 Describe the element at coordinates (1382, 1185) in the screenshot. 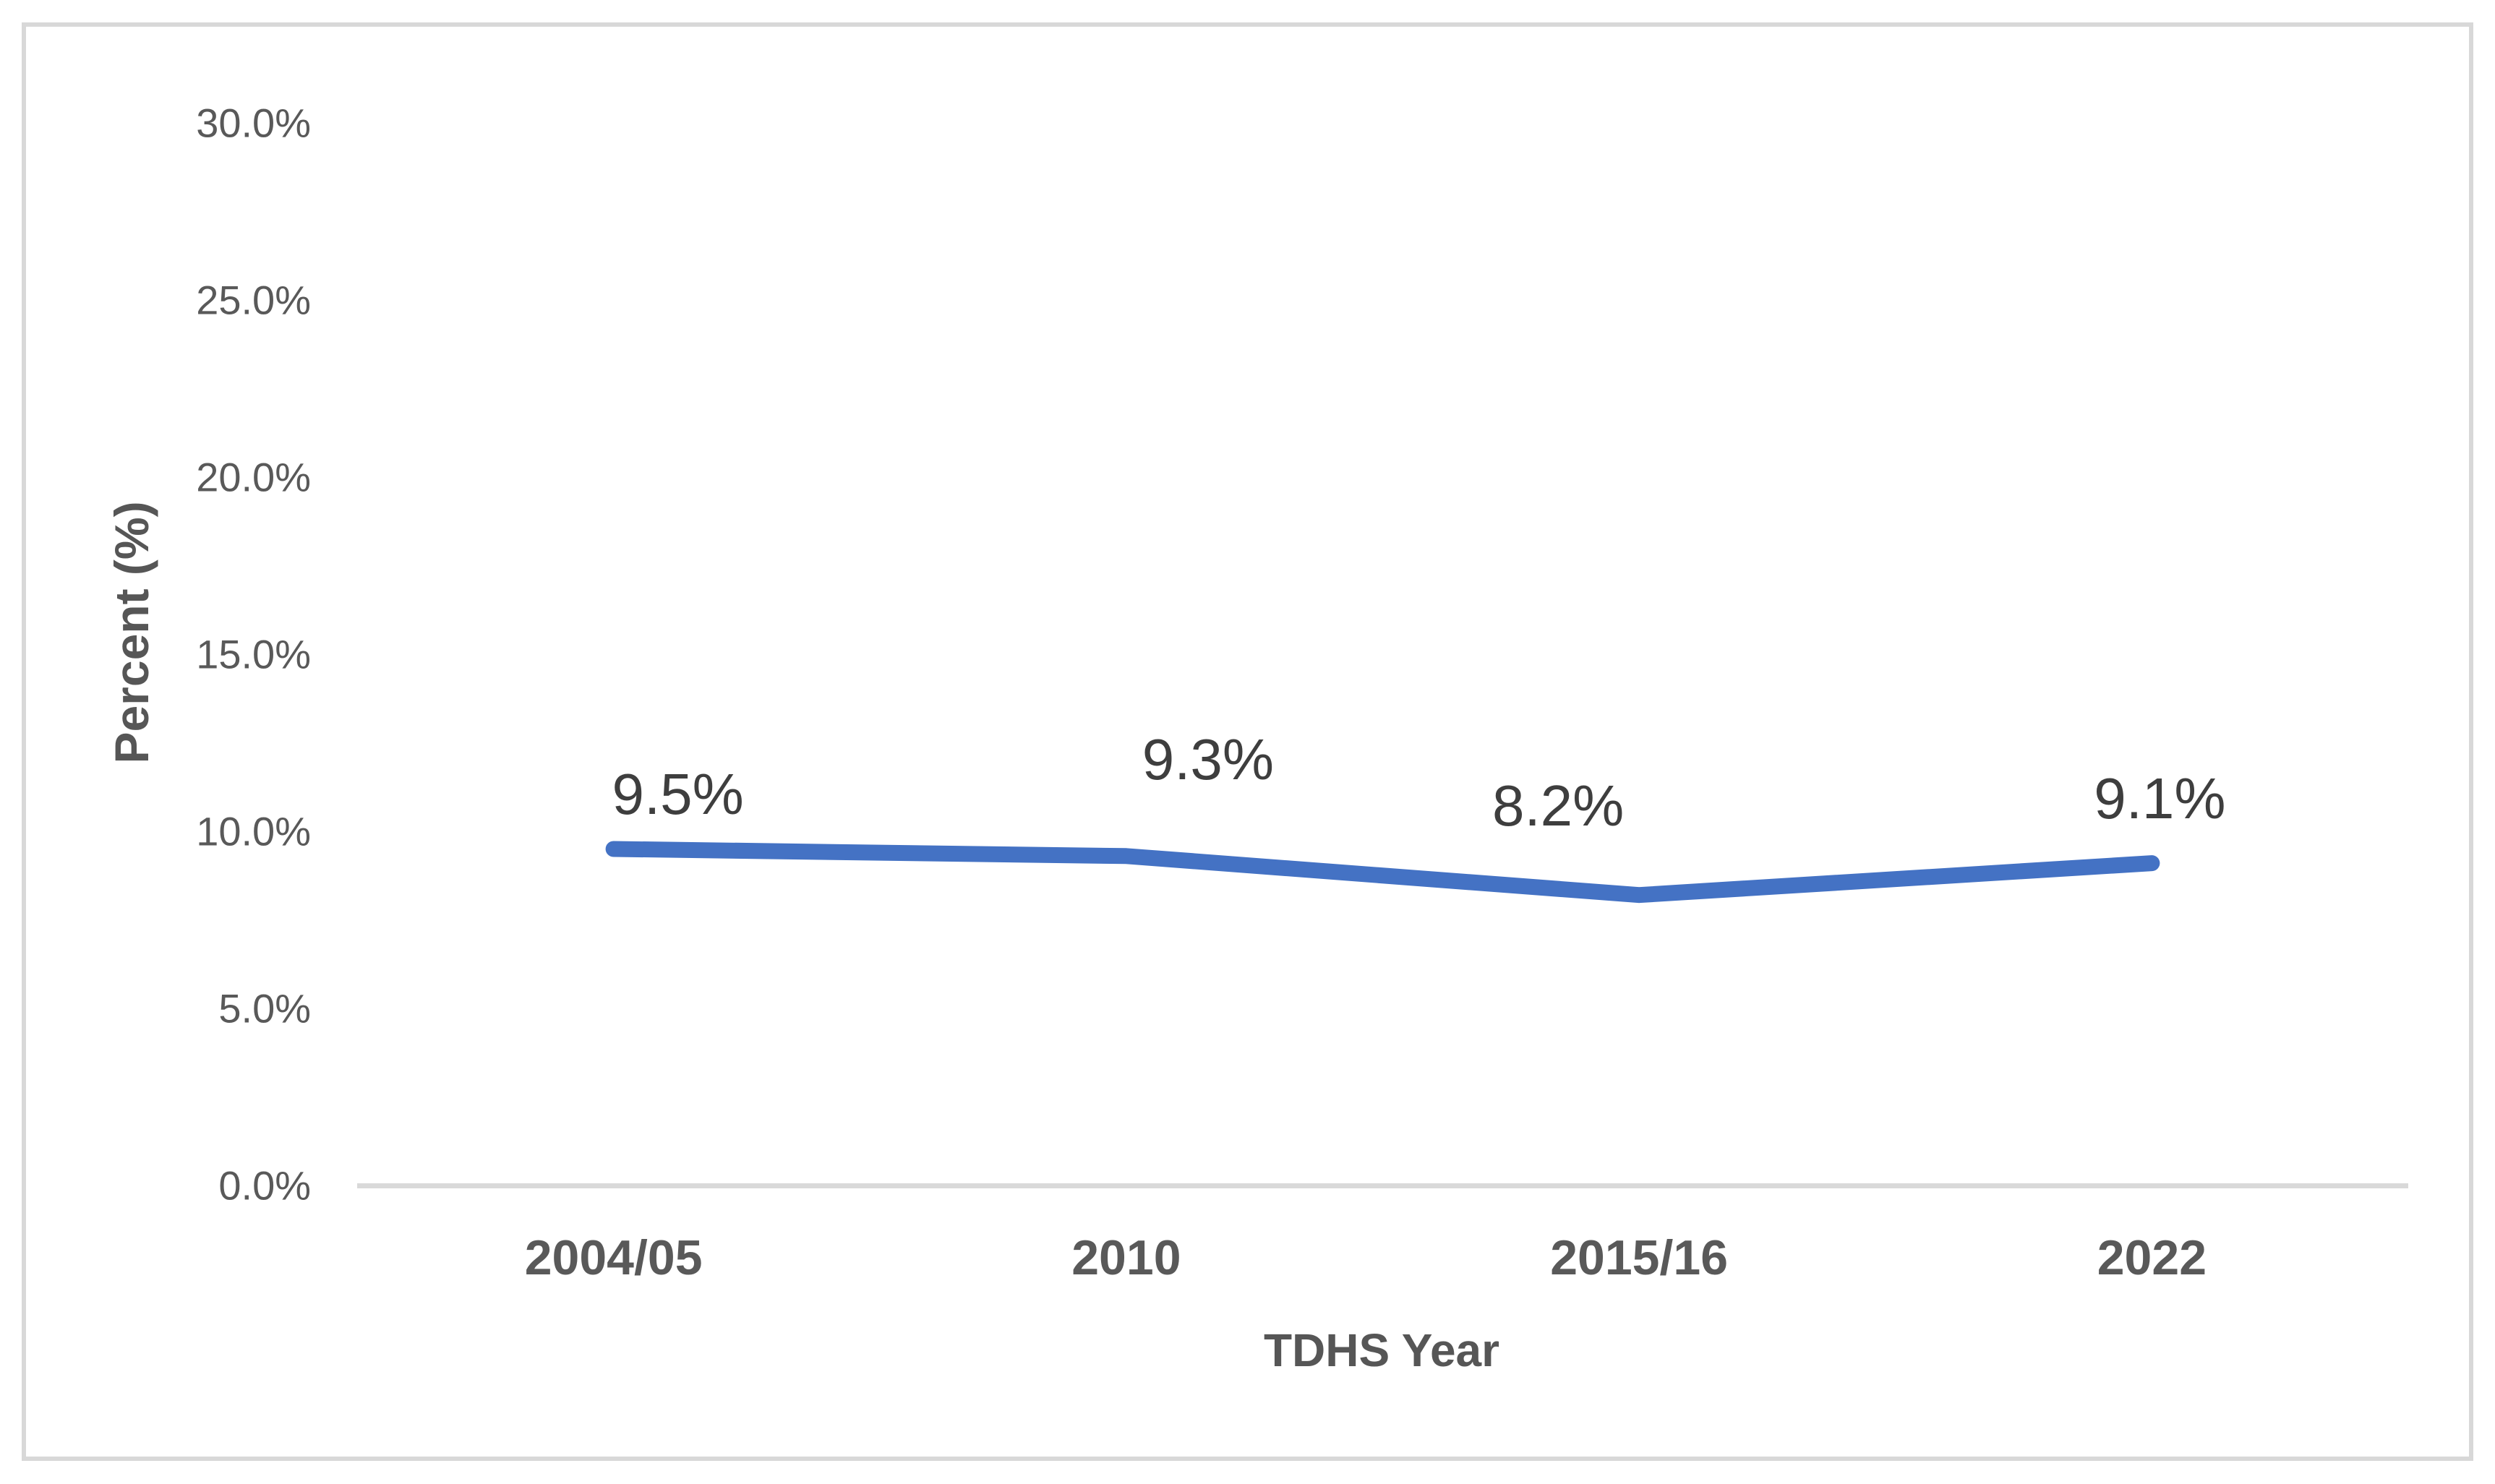

I see `x-axis-line` at that location.